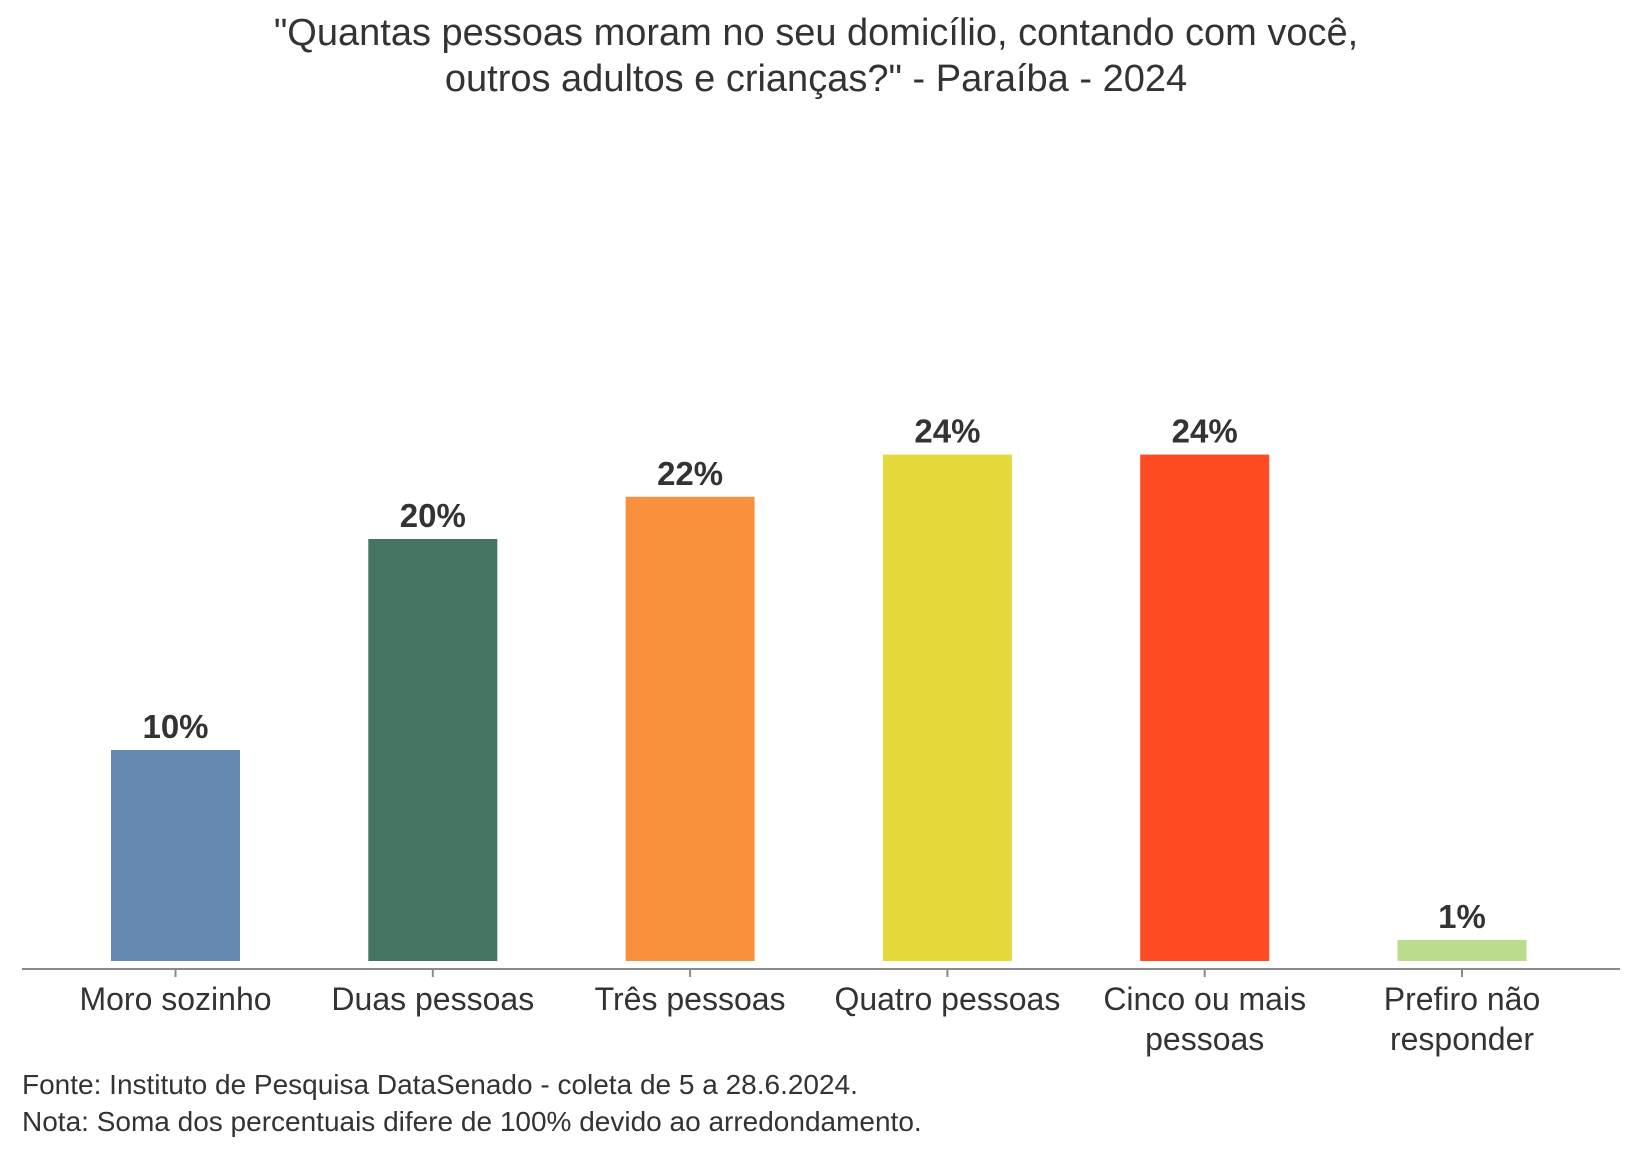  What do you see at coordinates (1462, 1039) in the screenshot?
I see `x-tick-label-line: responder` at bounding box center [1462, 1039].